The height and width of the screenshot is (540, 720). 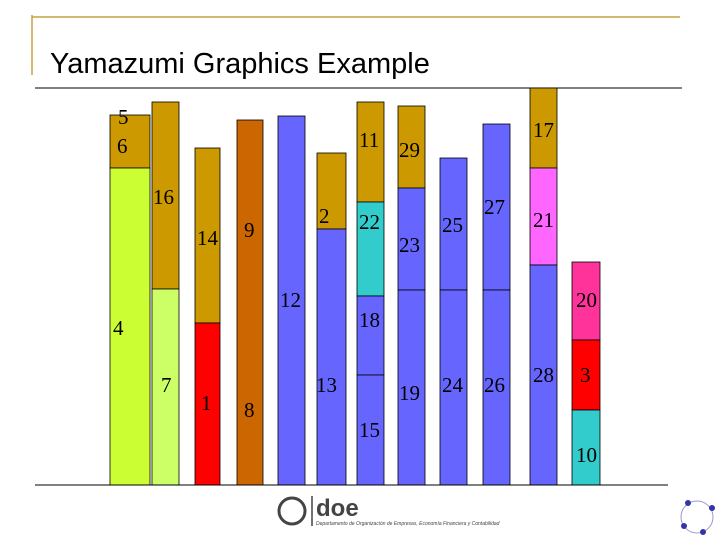 I want to click on task-label: 16, so click(x=163, y=197).